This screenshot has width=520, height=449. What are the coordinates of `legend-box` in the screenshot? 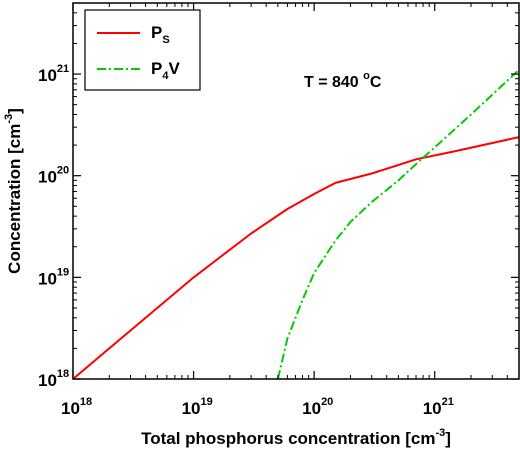 It's located at (142, 50).